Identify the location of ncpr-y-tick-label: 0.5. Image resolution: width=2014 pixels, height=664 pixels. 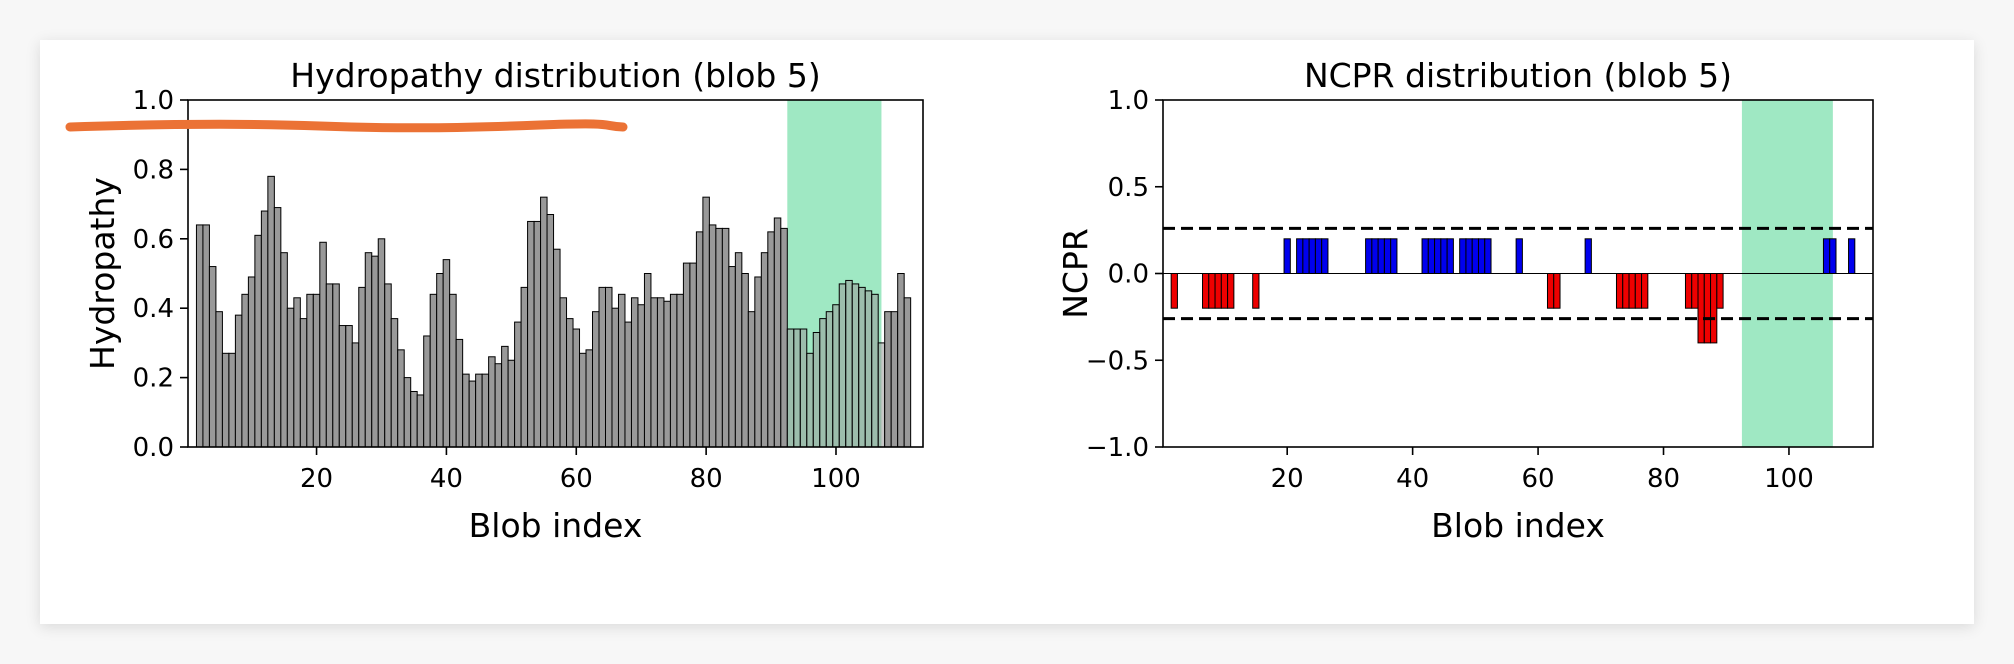
(1128, 188).